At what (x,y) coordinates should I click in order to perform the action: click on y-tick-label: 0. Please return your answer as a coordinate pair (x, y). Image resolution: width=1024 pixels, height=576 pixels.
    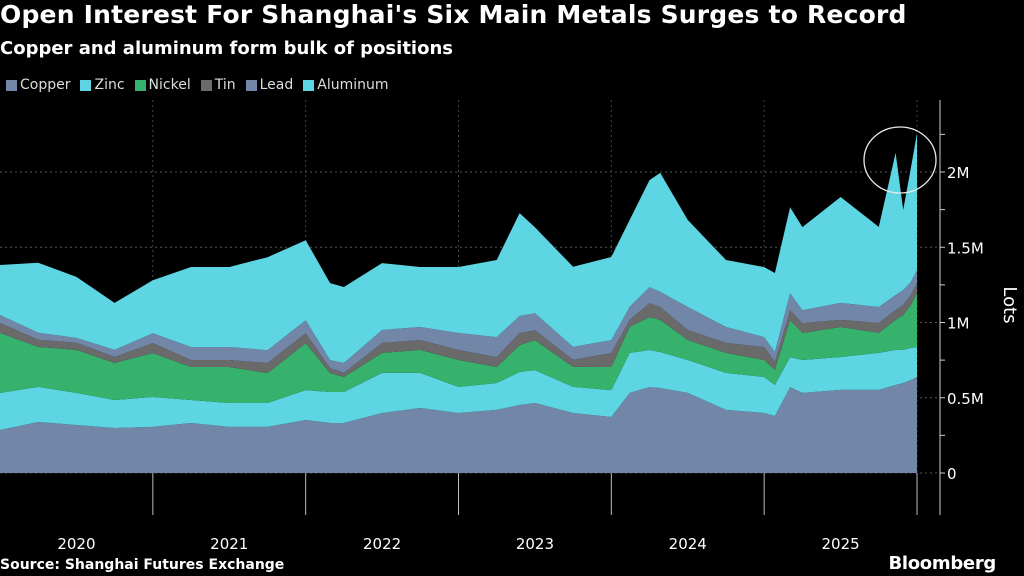
    Looking at the image, I should click on (952, 474).